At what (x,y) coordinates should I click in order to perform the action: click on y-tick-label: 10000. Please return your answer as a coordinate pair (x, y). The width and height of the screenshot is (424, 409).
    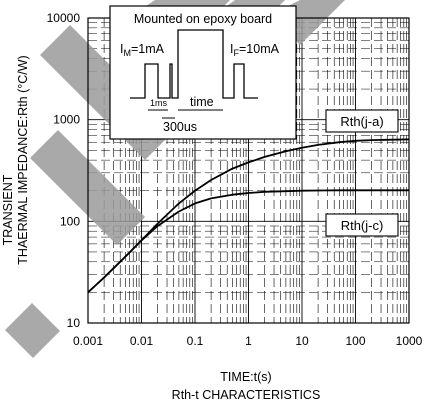
    Looking at the image, I should click on (64, 18).